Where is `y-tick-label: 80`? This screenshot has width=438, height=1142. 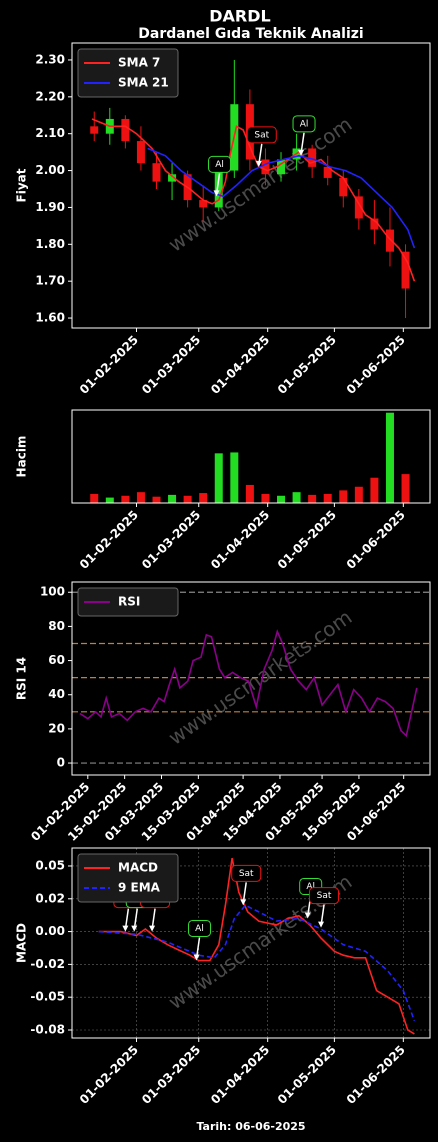
y-tick-label: 80 is located at coordinates (56, 626).